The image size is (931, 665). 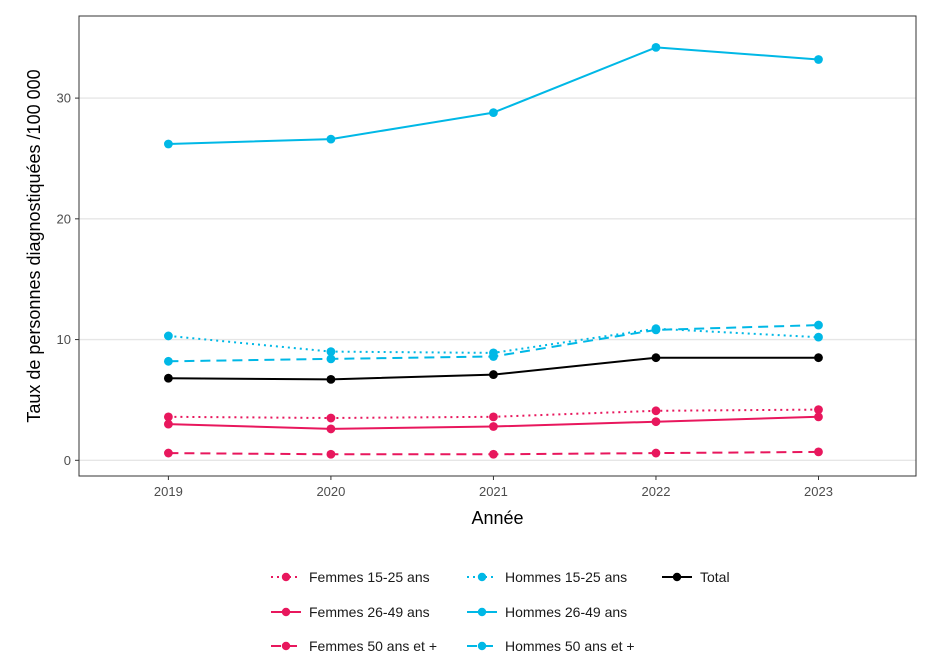 I want to click on y-tick-label: 0, so click(x=67, y=460).